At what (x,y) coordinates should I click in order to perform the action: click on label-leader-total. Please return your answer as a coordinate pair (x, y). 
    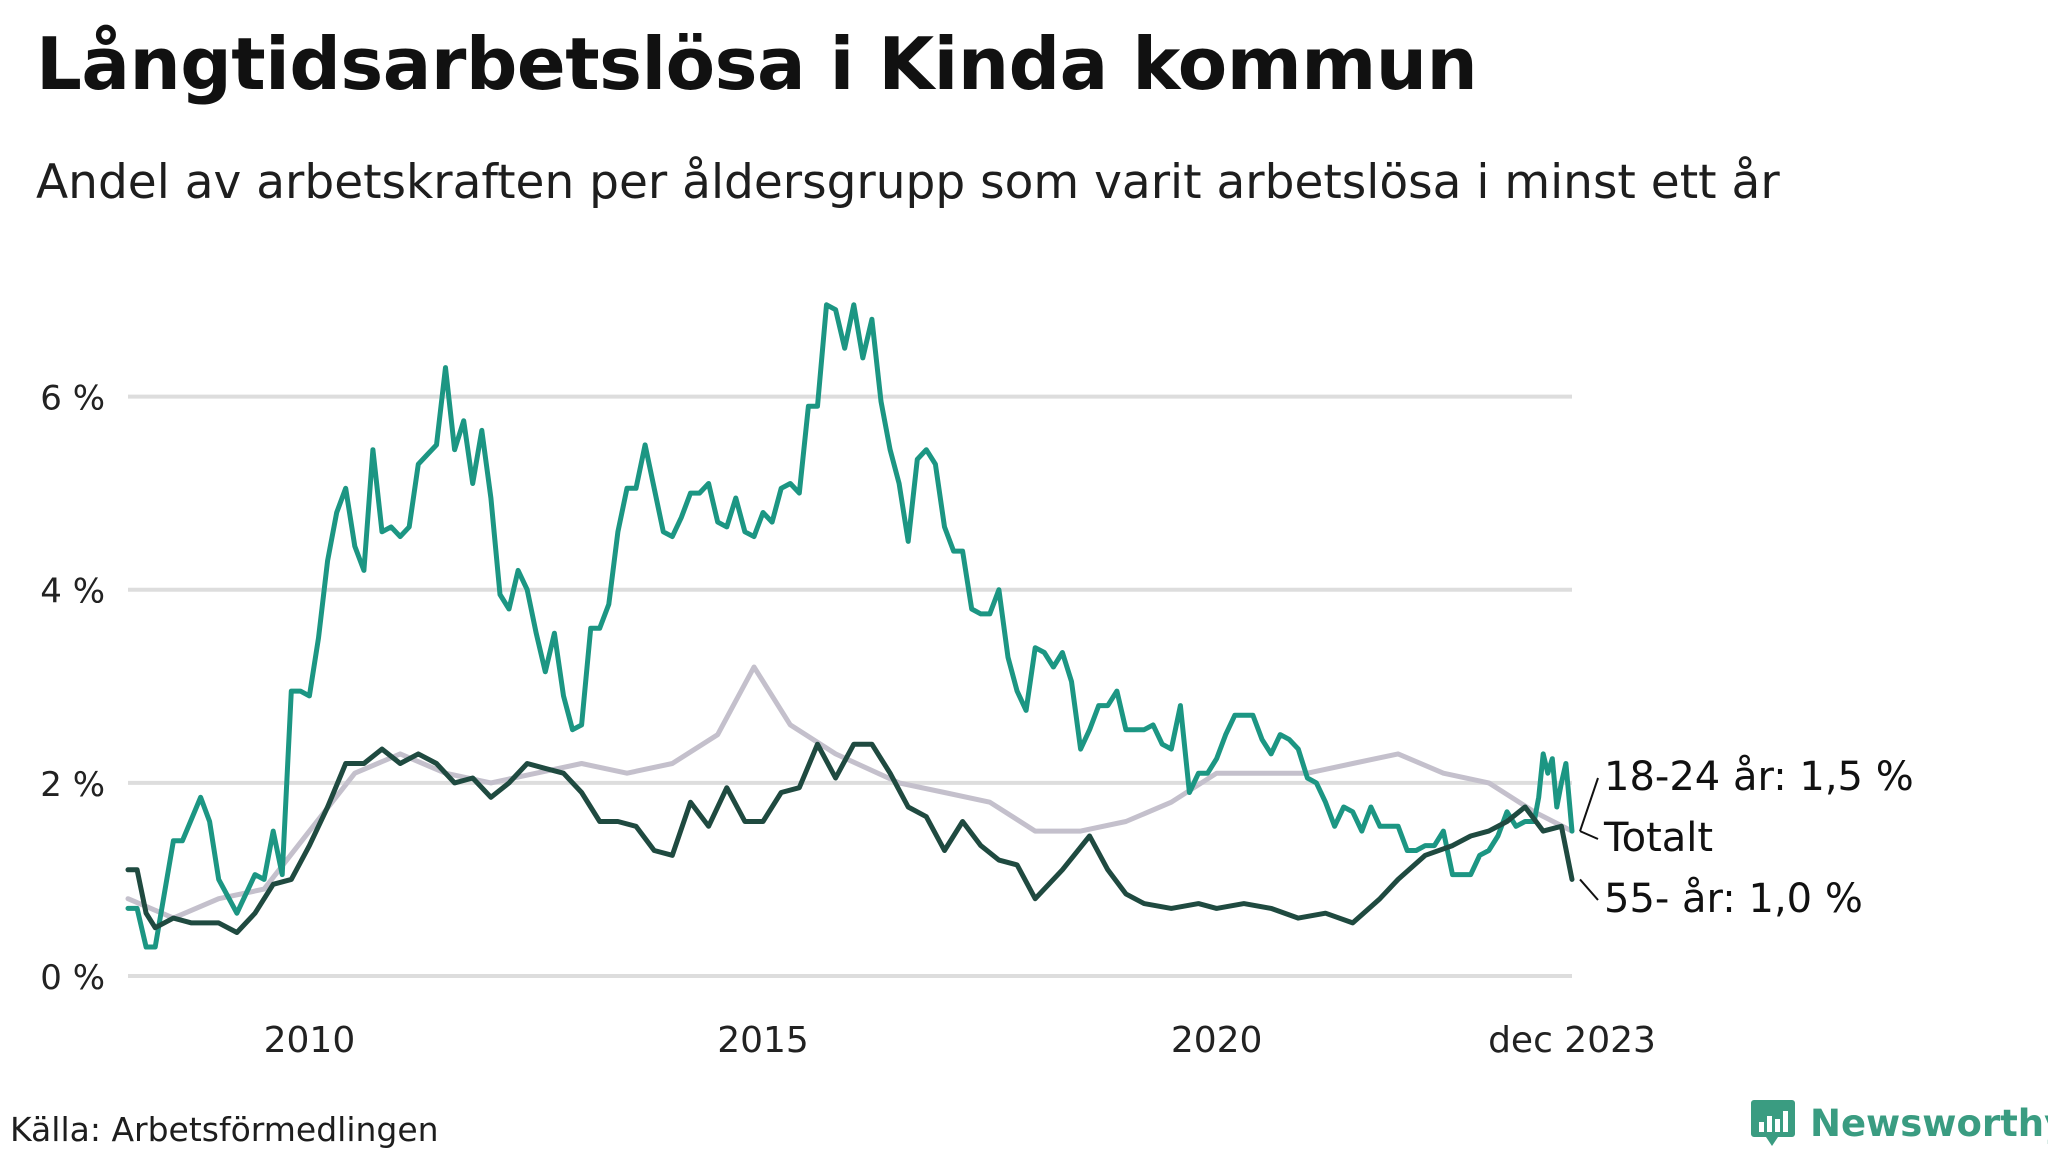
    Looking at the image, I should click on (1589, 835).